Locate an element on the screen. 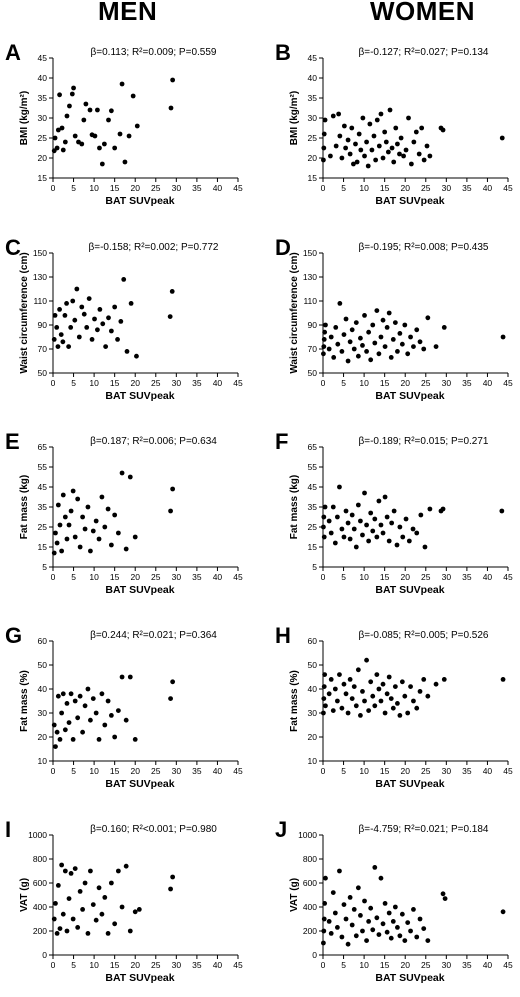  x-tick-label: 35 is located at coordinates (467, 965).